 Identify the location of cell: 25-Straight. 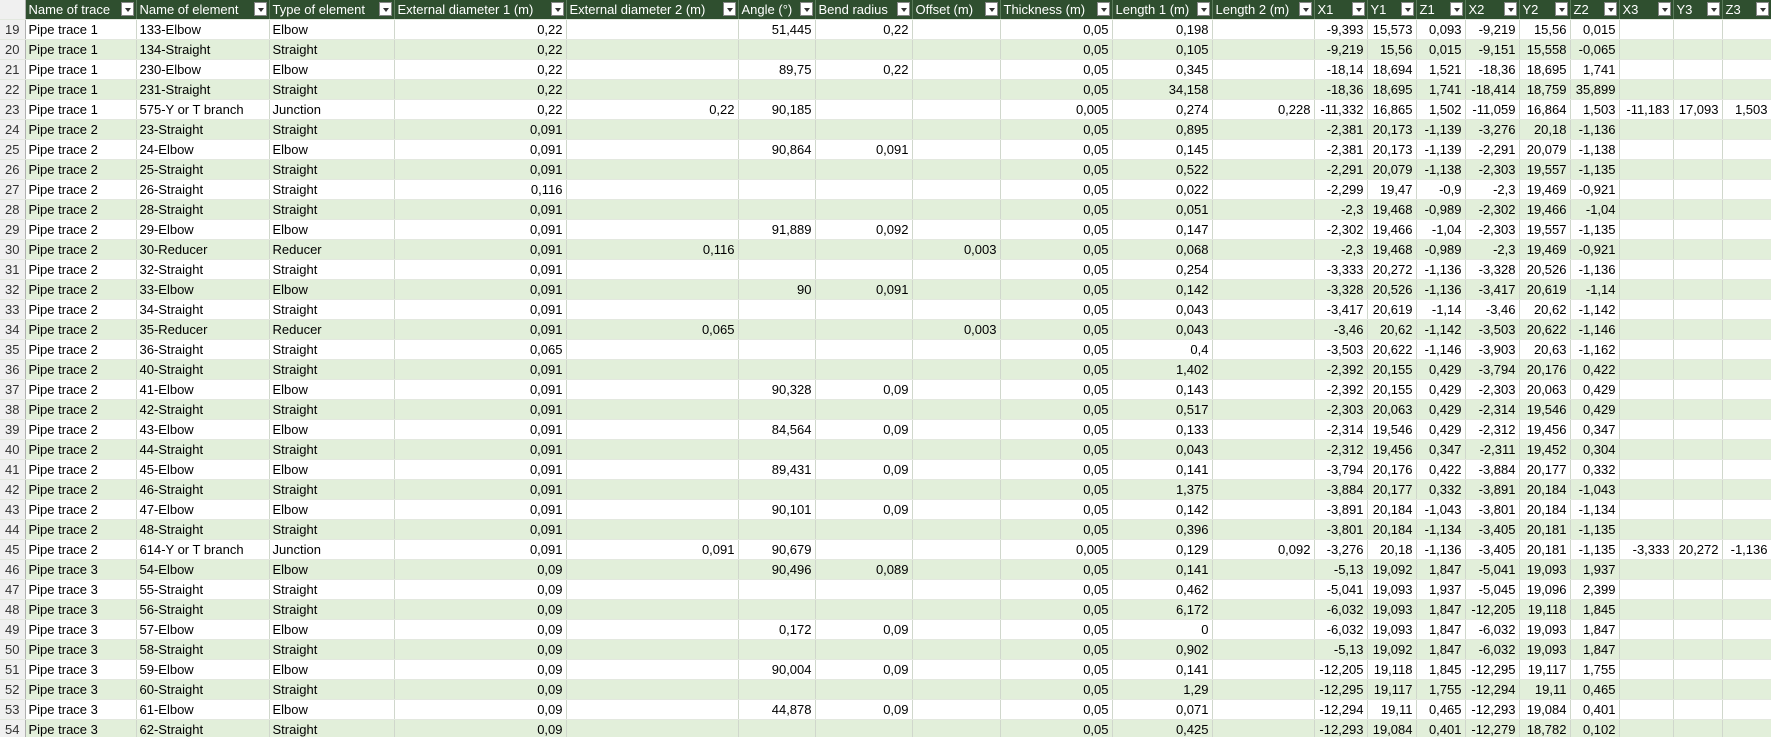
(203, 169).